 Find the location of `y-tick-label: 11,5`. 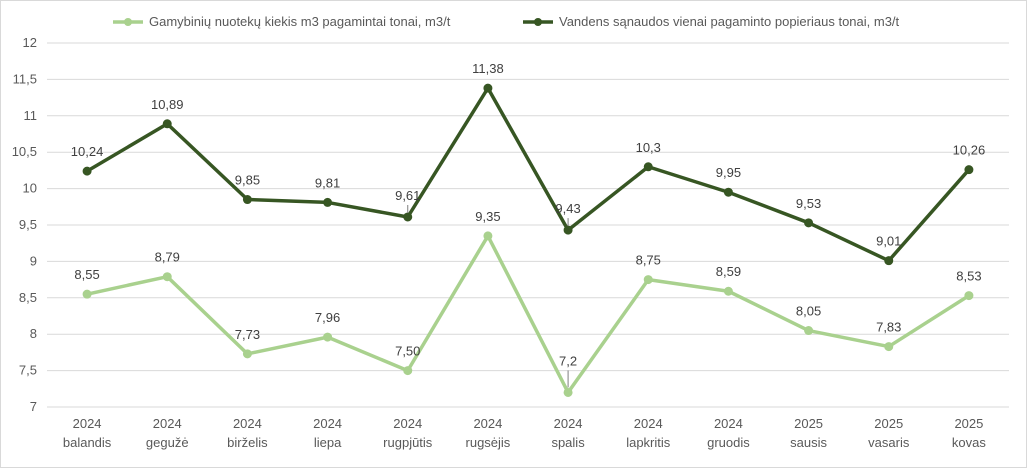

y-tick-label: 11,5 is located at coordinates (25, 78).